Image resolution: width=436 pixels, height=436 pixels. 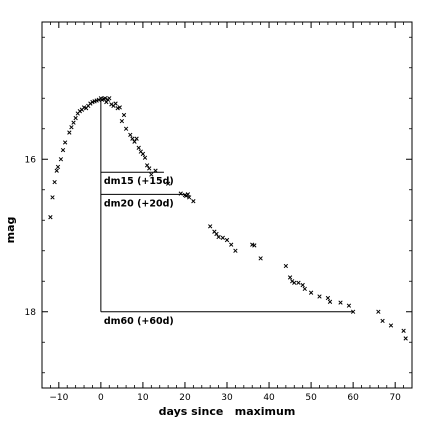 What do you see at coordinates (31, 160) in the screenshot?
I see `y-tick-label: 16` at bounding box center [31, 160].